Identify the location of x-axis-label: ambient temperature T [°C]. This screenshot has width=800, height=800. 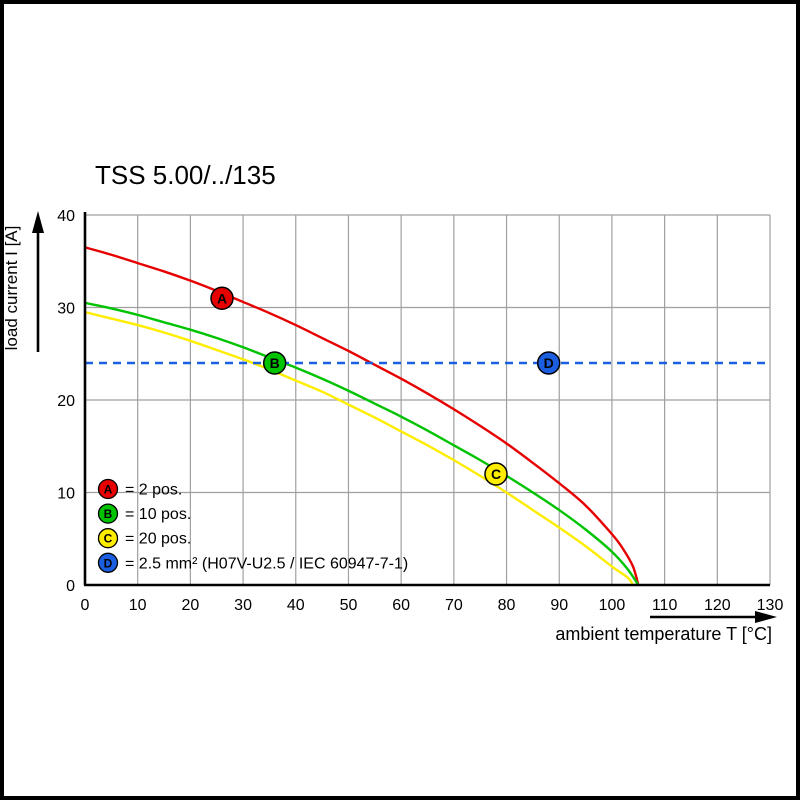
(663, 634).